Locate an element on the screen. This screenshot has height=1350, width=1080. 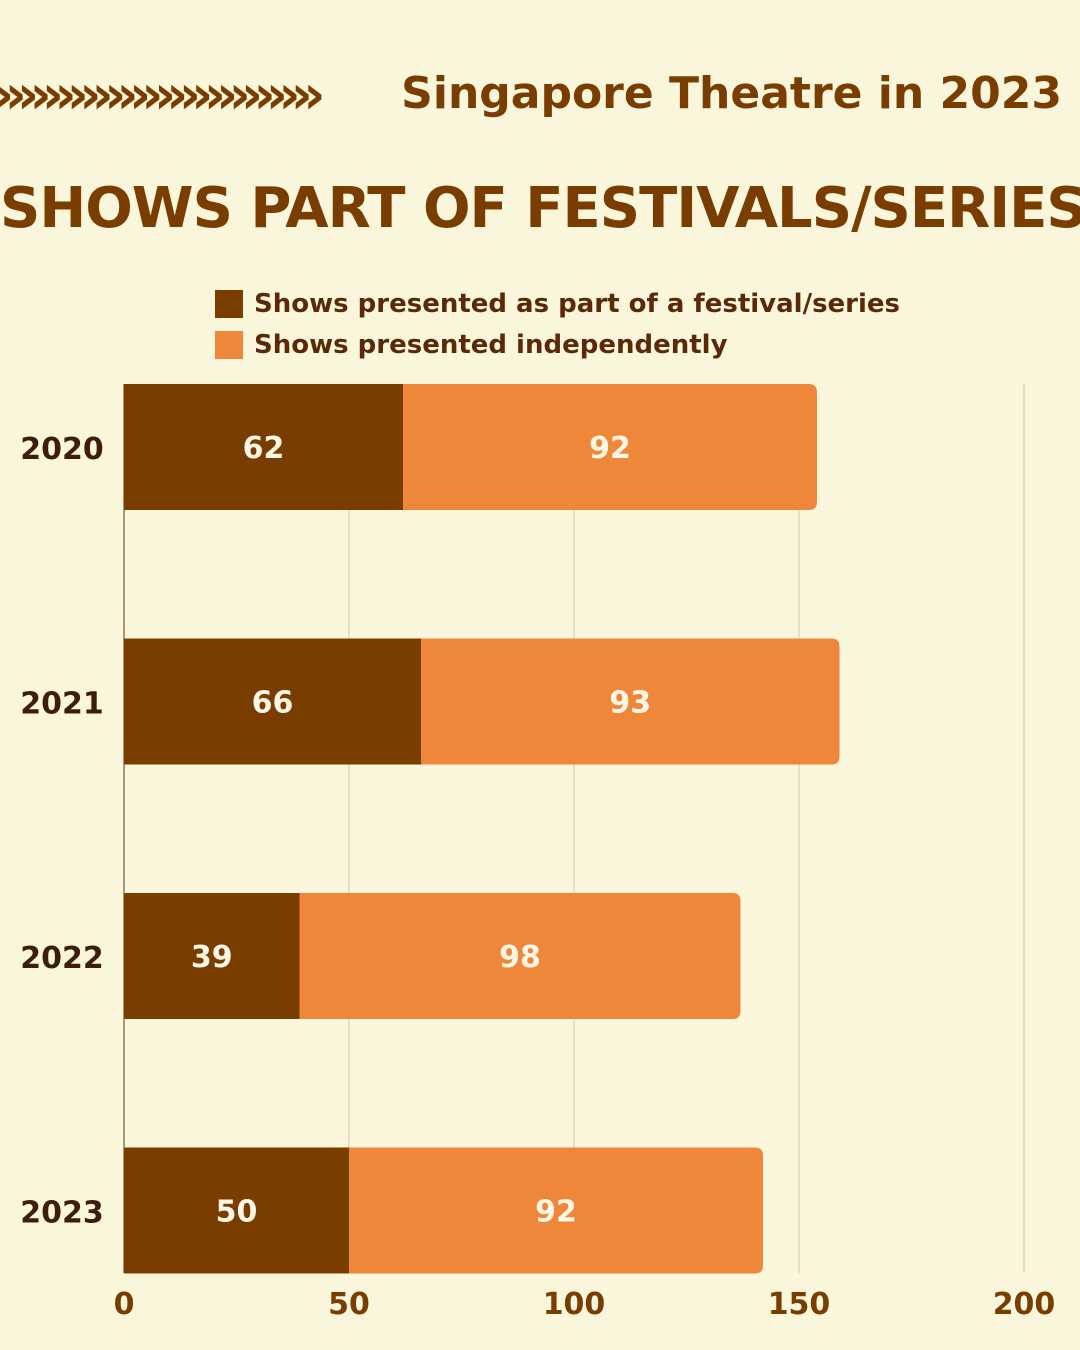
legend-swatch-festival is located at coordinates (229, 303).